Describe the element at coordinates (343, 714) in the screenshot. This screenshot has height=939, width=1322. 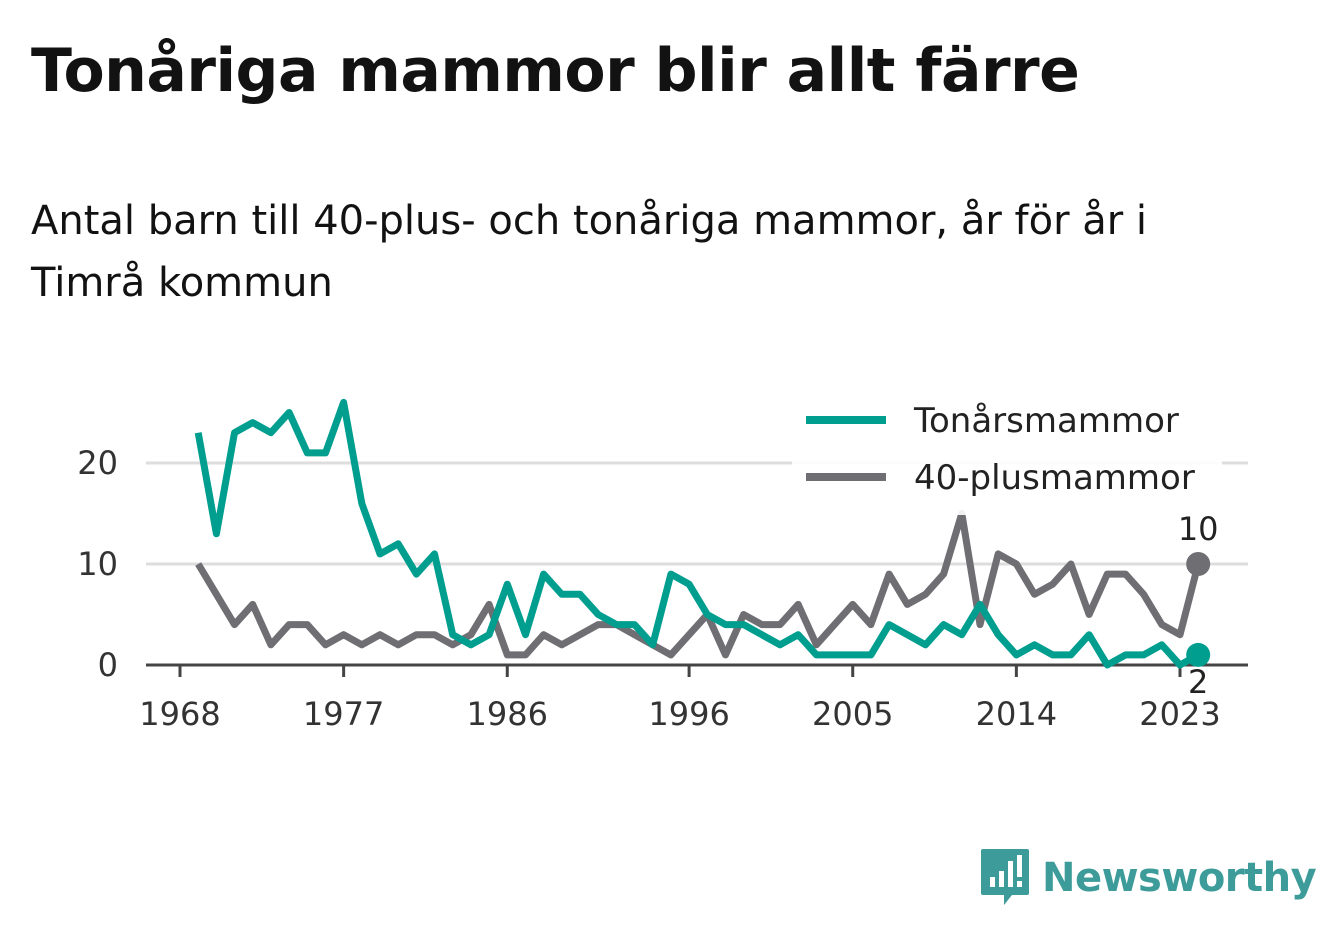
I see `x-tick-label: 1977` at that location.